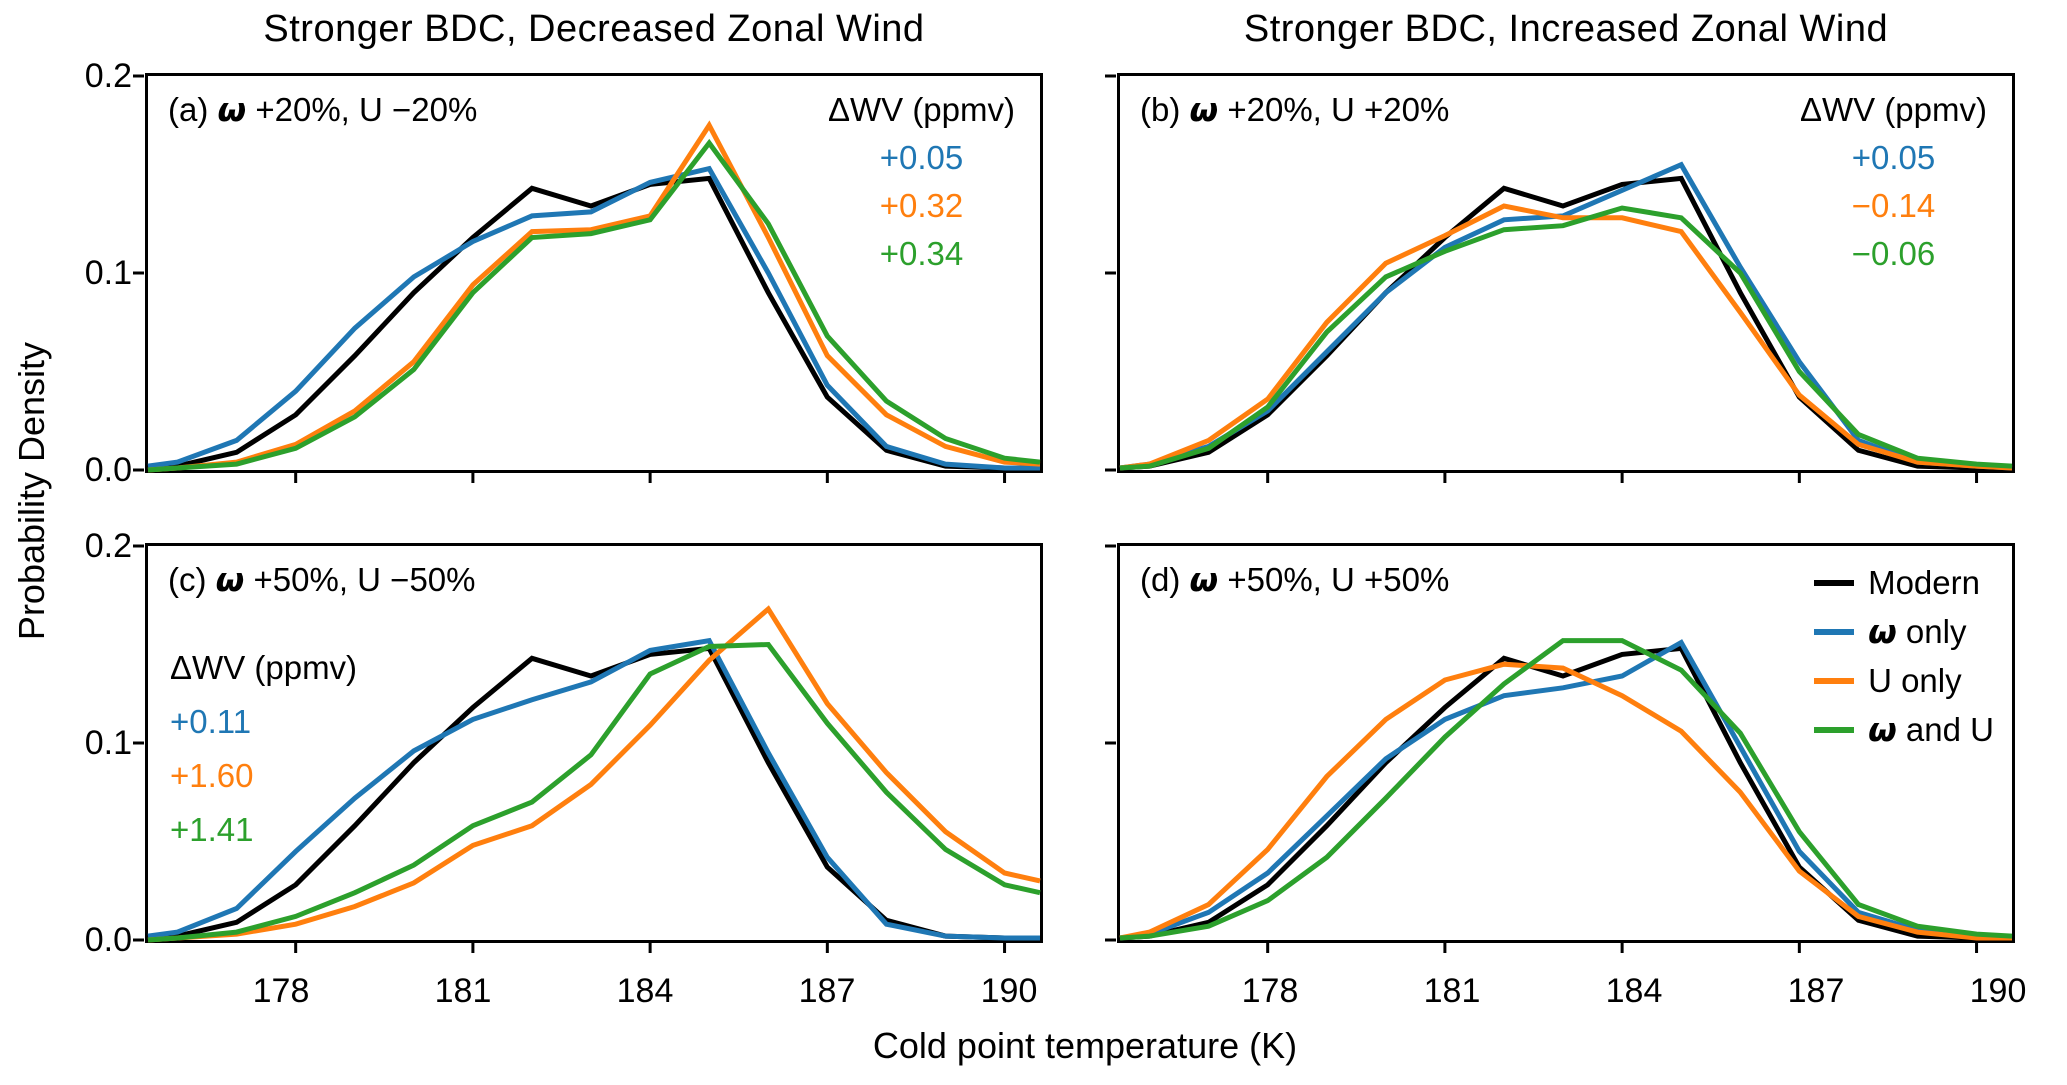 The image size is (2067, 1085). I want to click on column-title-right: Stronger BDC, Increased Zonal Wind, so click(1566, 29).